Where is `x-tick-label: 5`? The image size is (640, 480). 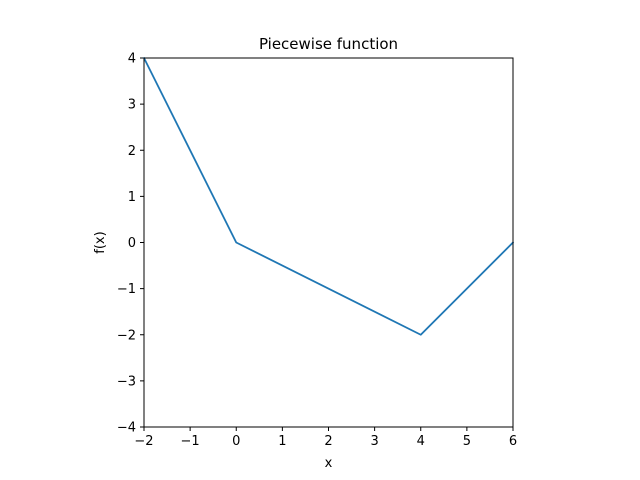
x-tick-label: 5 is located at coordinates (467, 441).